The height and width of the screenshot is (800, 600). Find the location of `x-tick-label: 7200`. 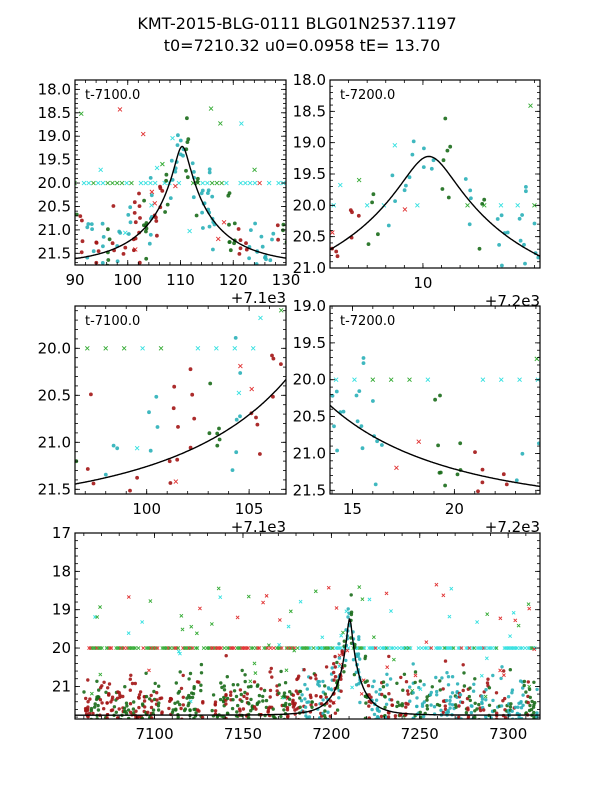

x-tick-label: 7200 is located at coordinates (331, 734).